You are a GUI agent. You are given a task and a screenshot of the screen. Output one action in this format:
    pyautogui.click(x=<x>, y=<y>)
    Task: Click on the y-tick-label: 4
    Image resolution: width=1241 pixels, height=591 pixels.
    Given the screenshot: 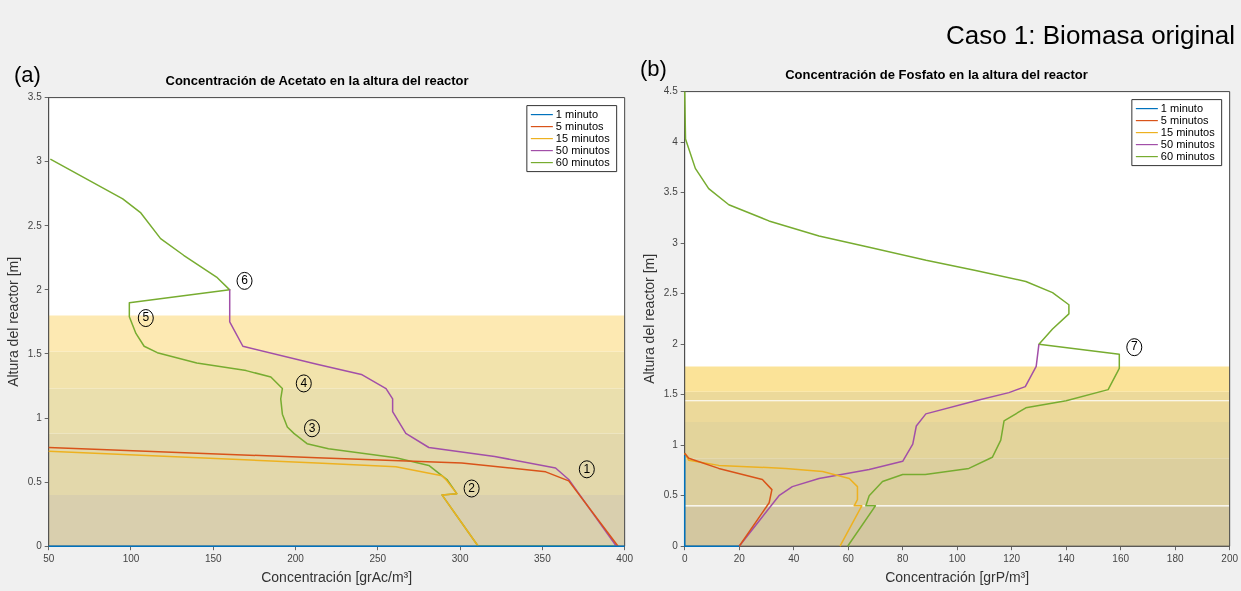 What is the action you would take?
    pyautogui.click(x=675, y=141)
    